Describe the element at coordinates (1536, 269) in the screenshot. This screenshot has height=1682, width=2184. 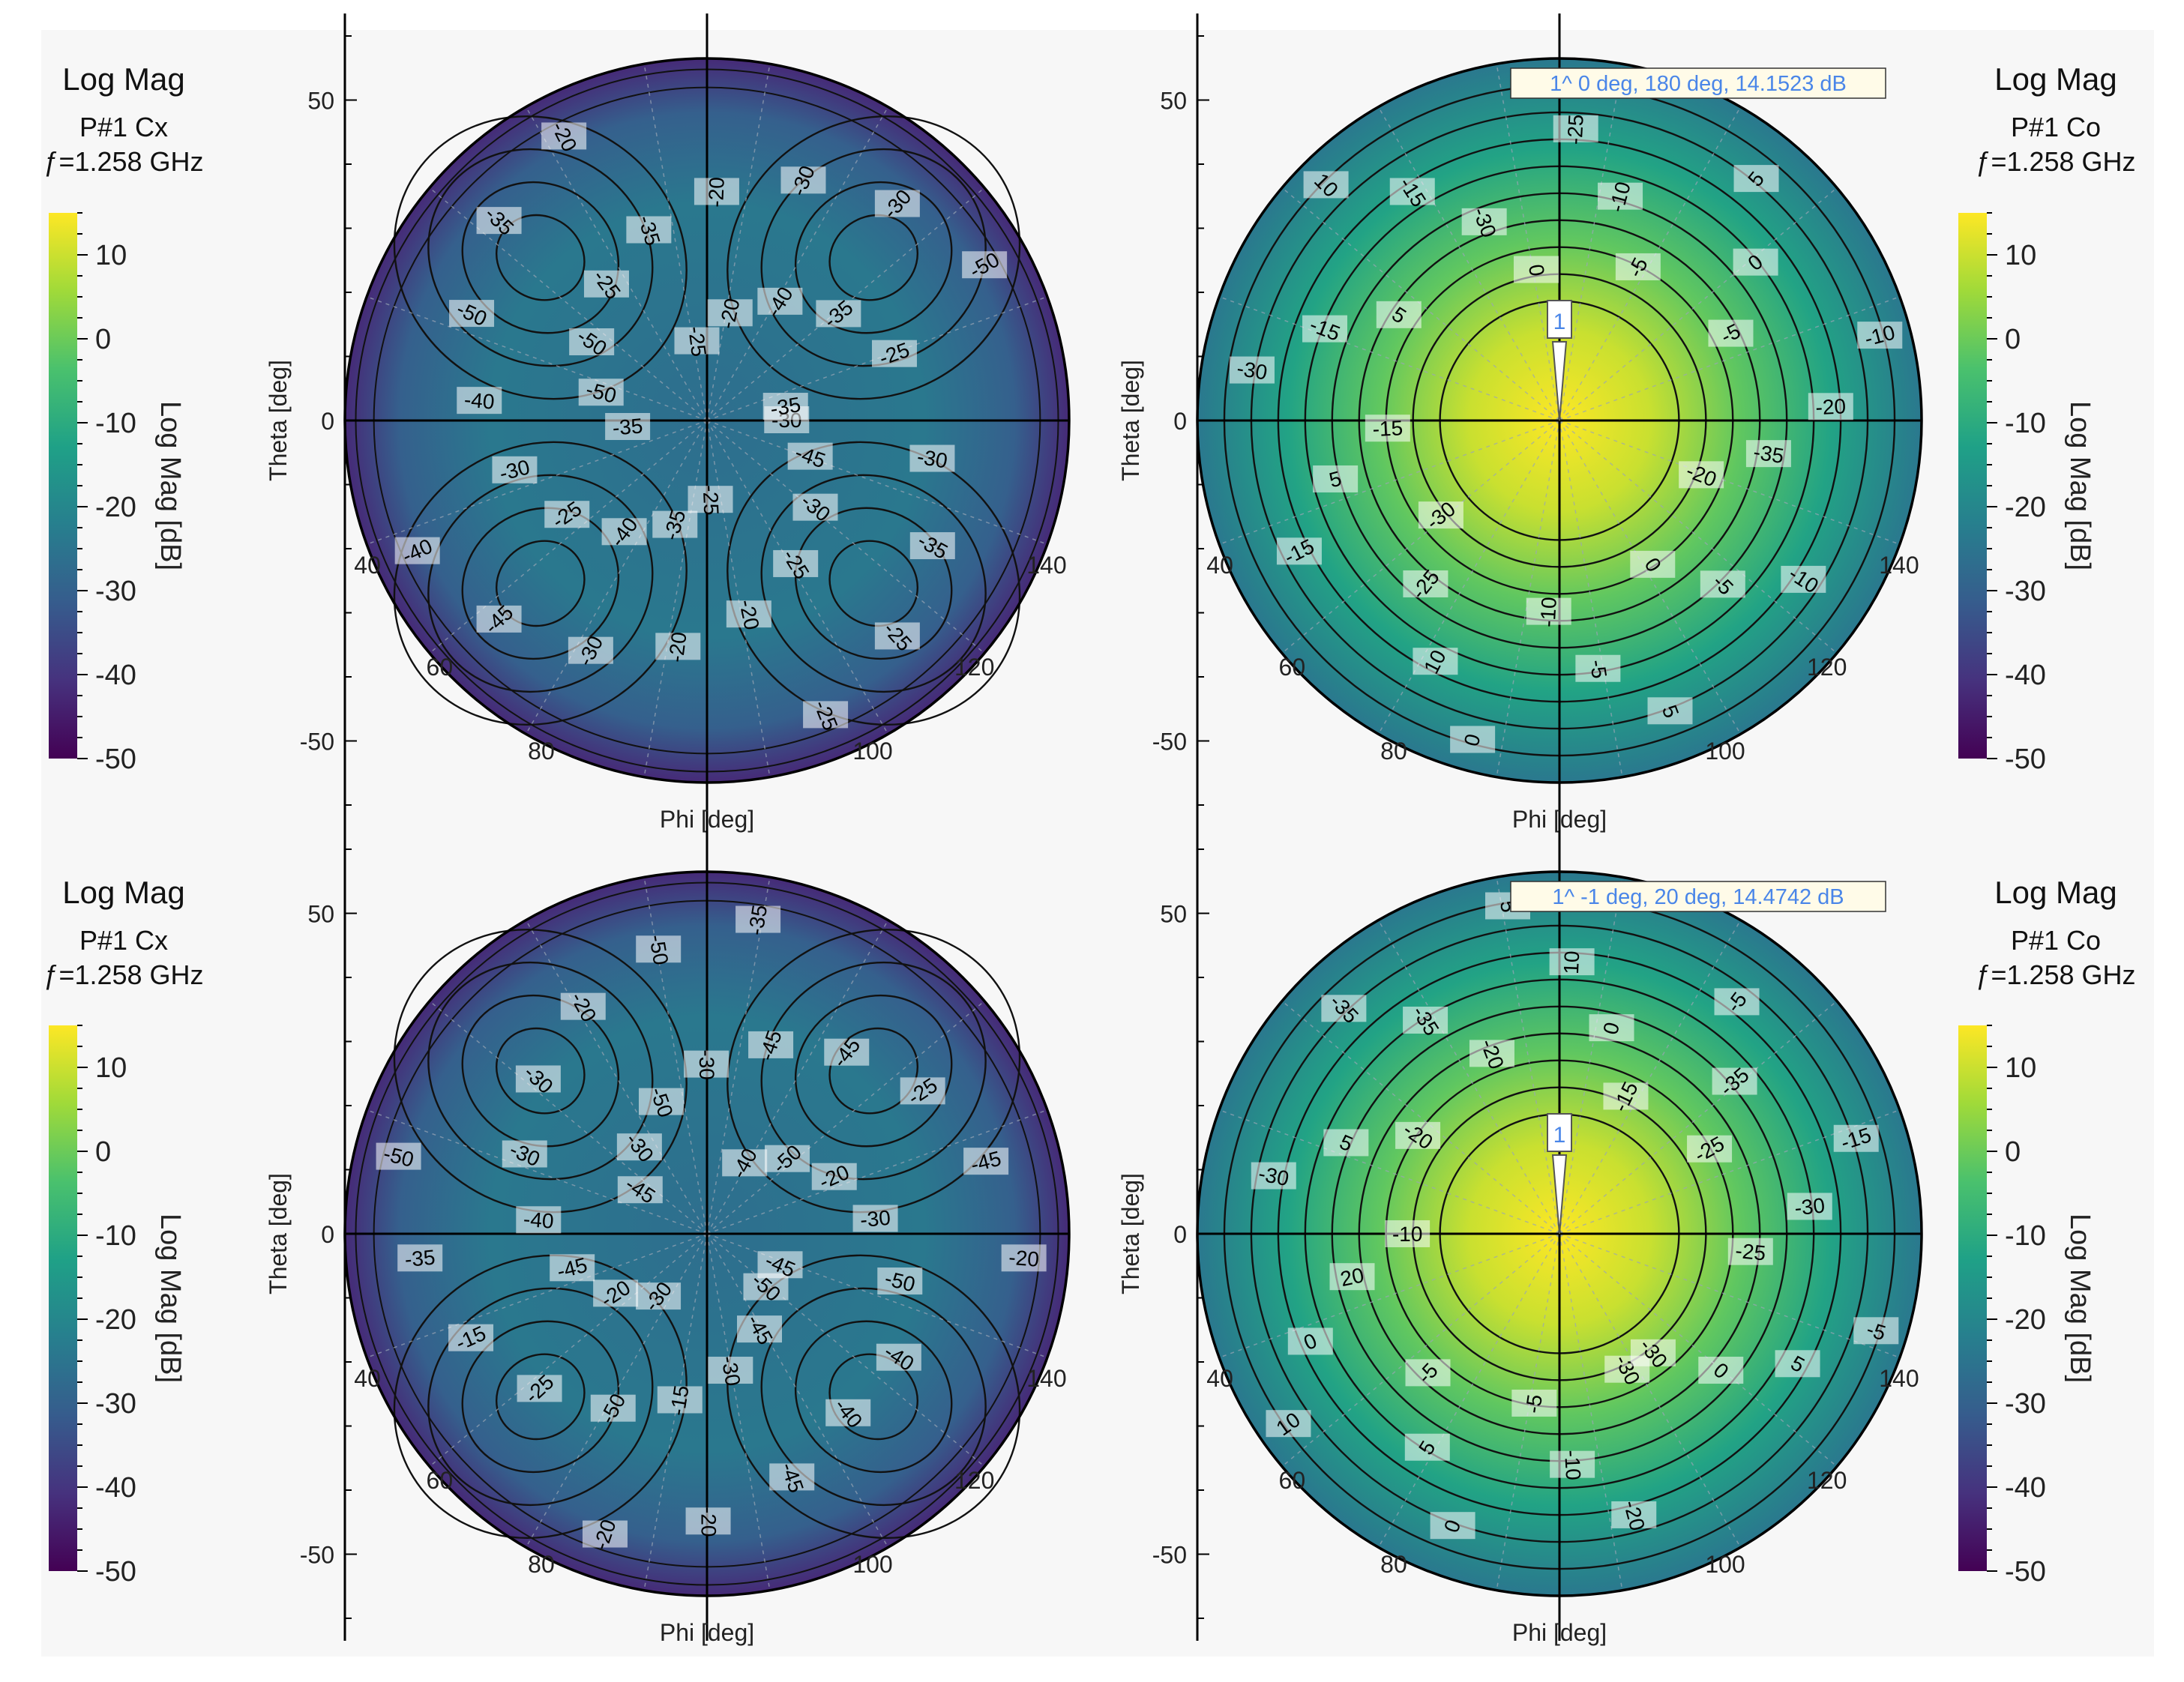
I see `contour-label-text: 0` at that location.